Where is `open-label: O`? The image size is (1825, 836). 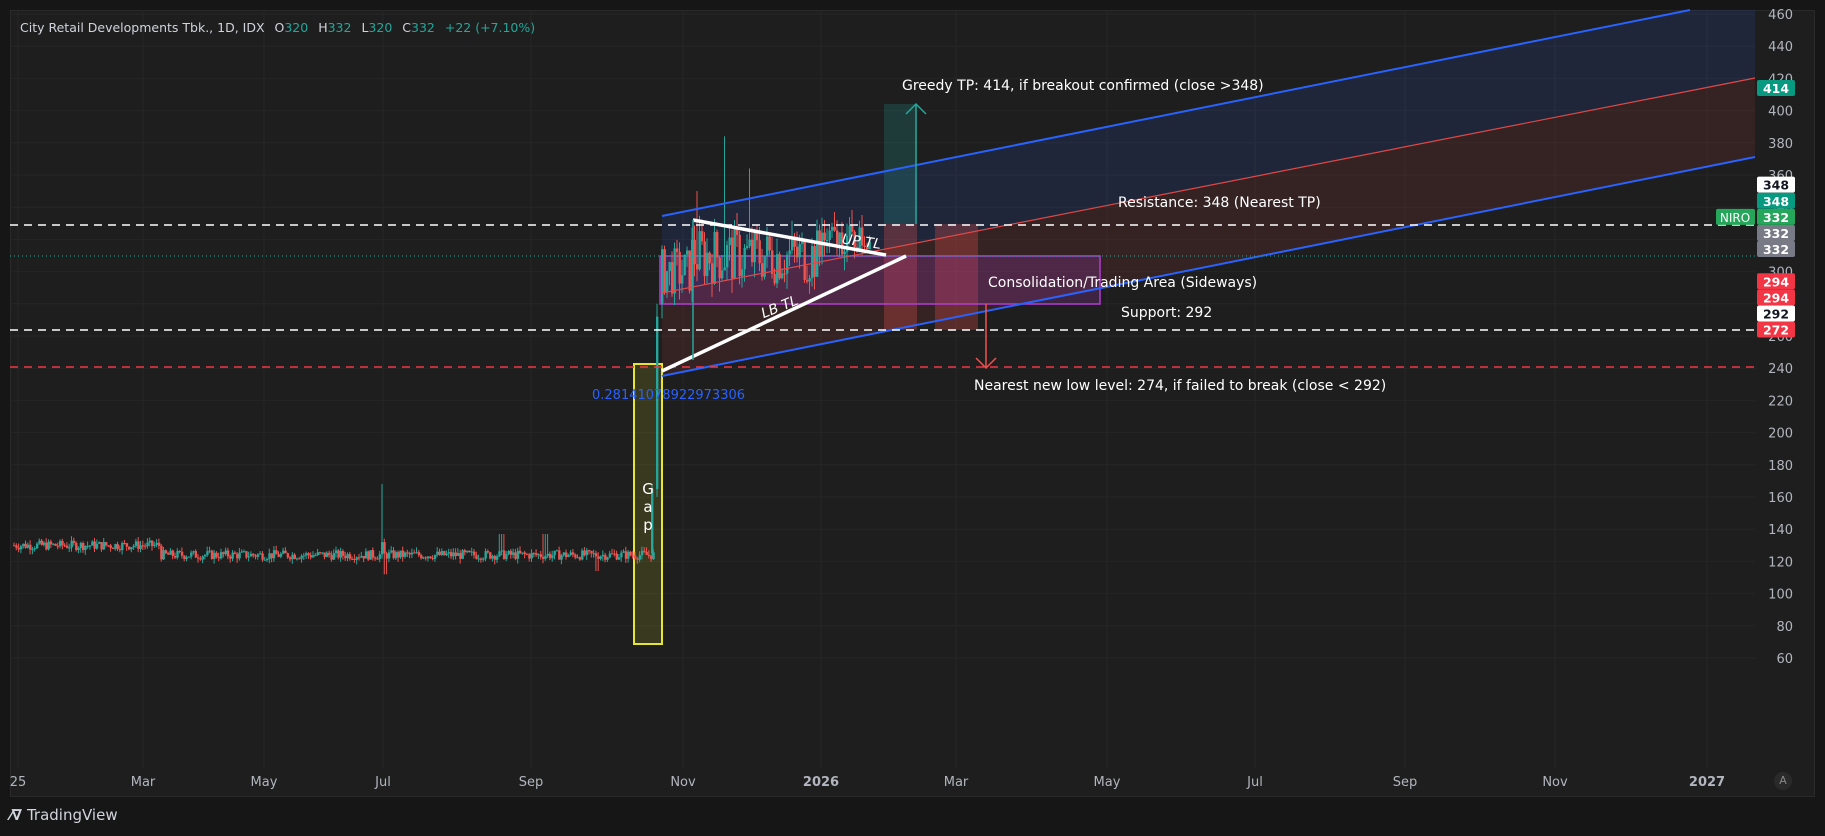 open-label: O is located at coordinates (279, 27).